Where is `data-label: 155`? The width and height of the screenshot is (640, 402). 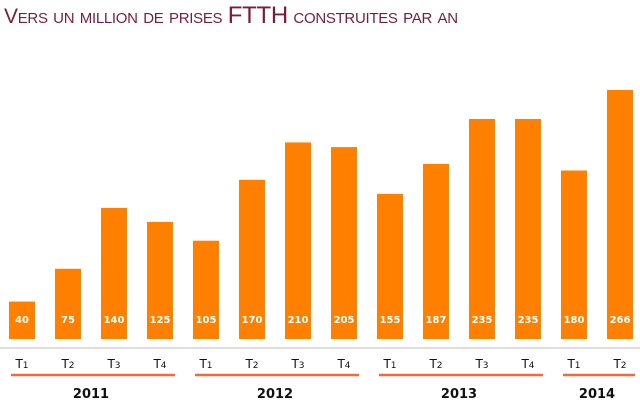 data-label: 155 is located at coordinates (390, 320).